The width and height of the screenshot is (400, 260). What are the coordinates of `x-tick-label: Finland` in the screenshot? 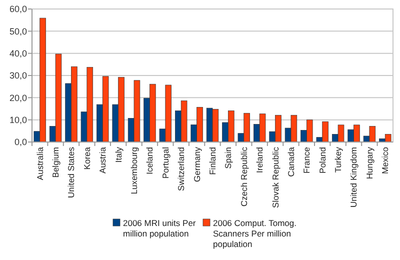 It's located at (212, 160).